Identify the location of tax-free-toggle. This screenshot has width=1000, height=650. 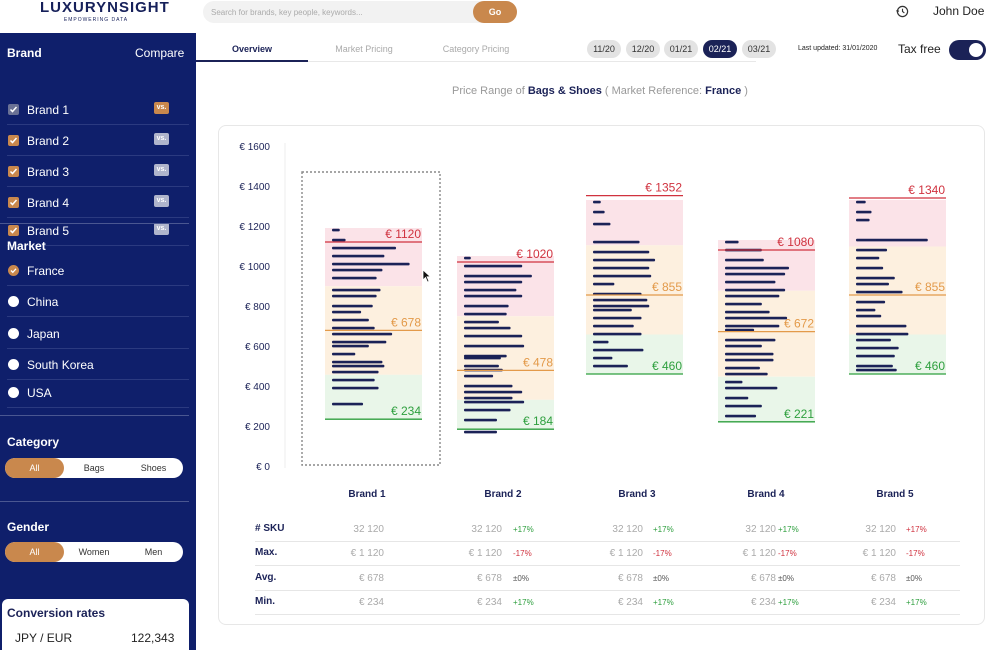
(967, 50).